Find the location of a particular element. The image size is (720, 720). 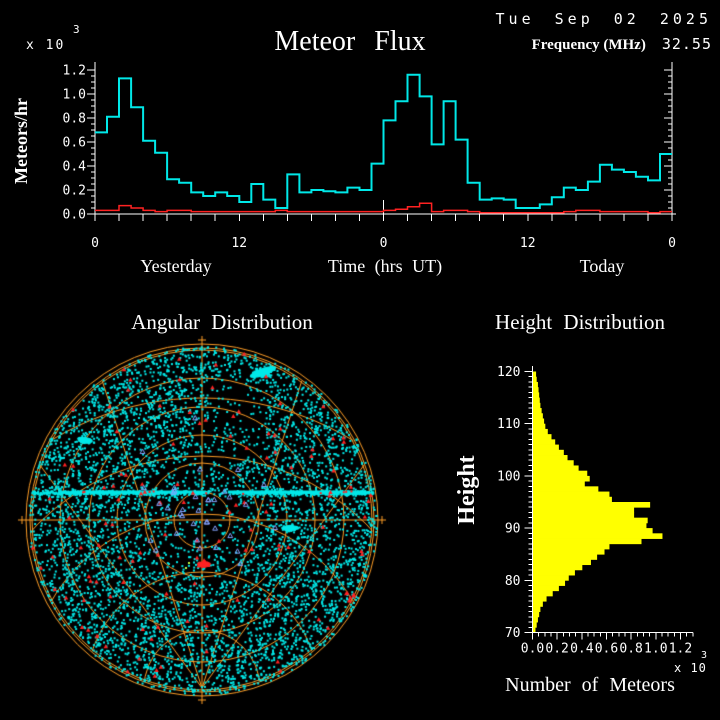

height-x-scale-exponent: 3 is located at coordinates (704, 655).